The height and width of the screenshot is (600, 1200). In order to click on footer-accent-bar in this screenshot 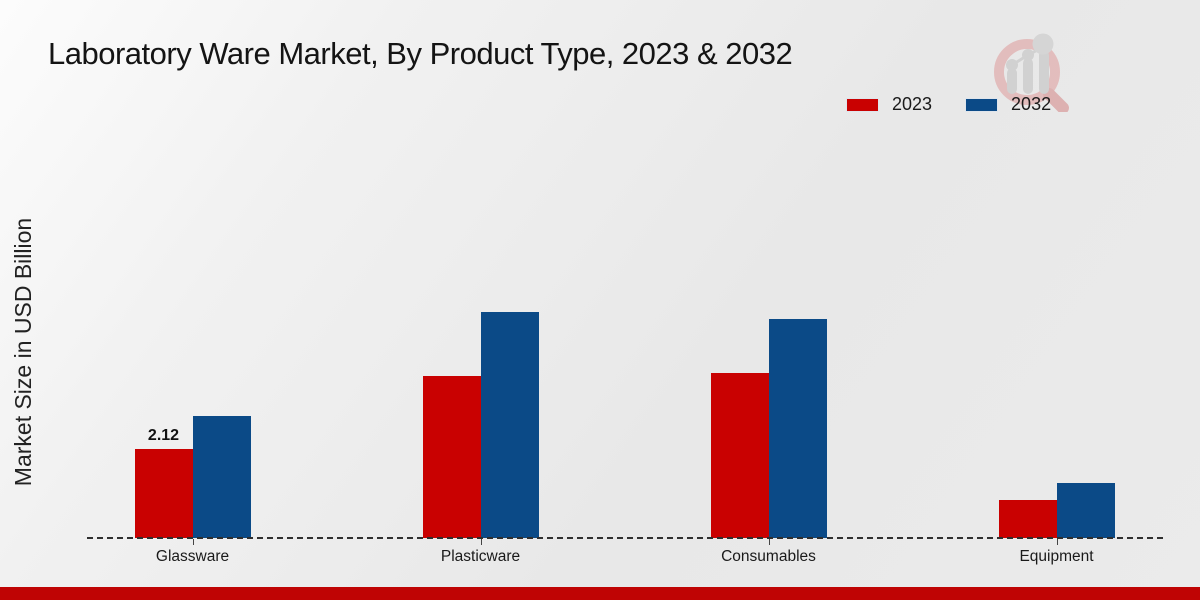, I will do `click(600, 593)`.